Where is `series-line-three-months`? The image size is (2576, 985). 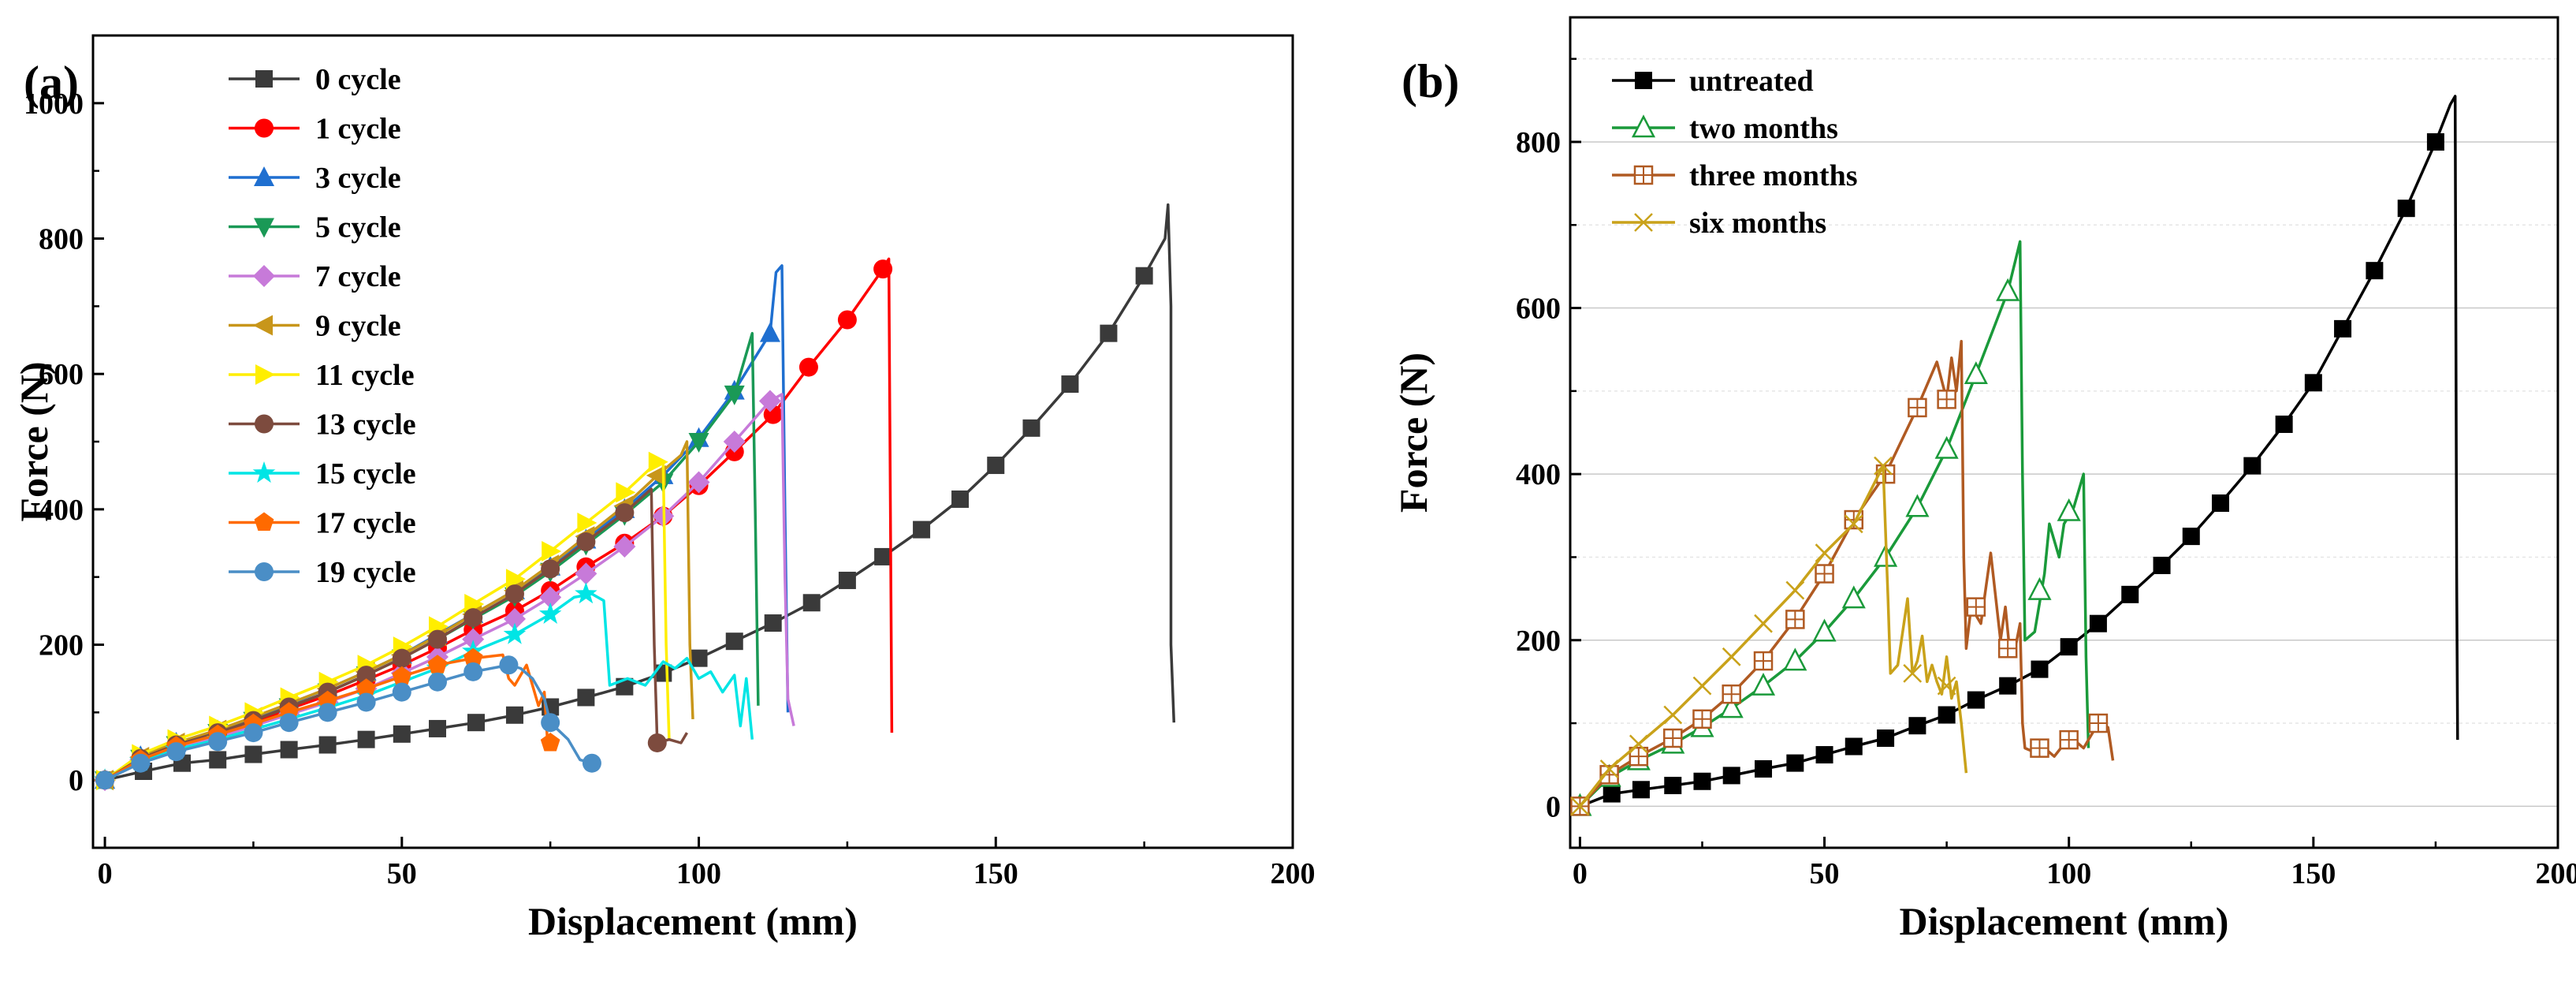 series-line-three-months is located at coordinates (1847, 573).